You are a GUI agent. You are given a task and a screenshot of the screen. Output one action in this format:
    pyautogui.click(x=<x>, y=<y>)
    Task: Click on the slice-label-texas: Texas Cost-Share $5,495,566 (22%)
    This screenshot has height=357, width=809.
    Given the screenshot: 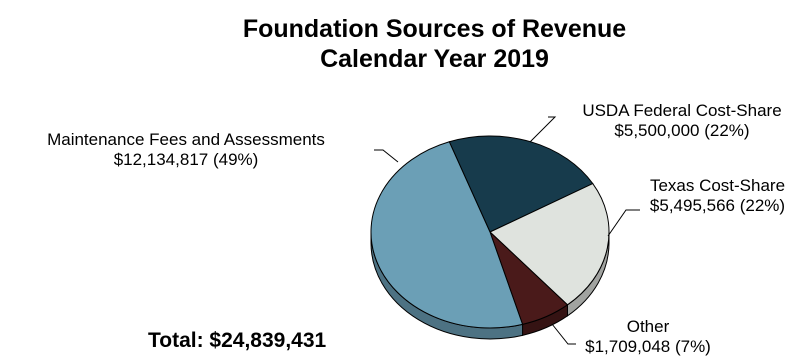 What is the action you would take?
    pyautogui.click(x=717, y=196)
    